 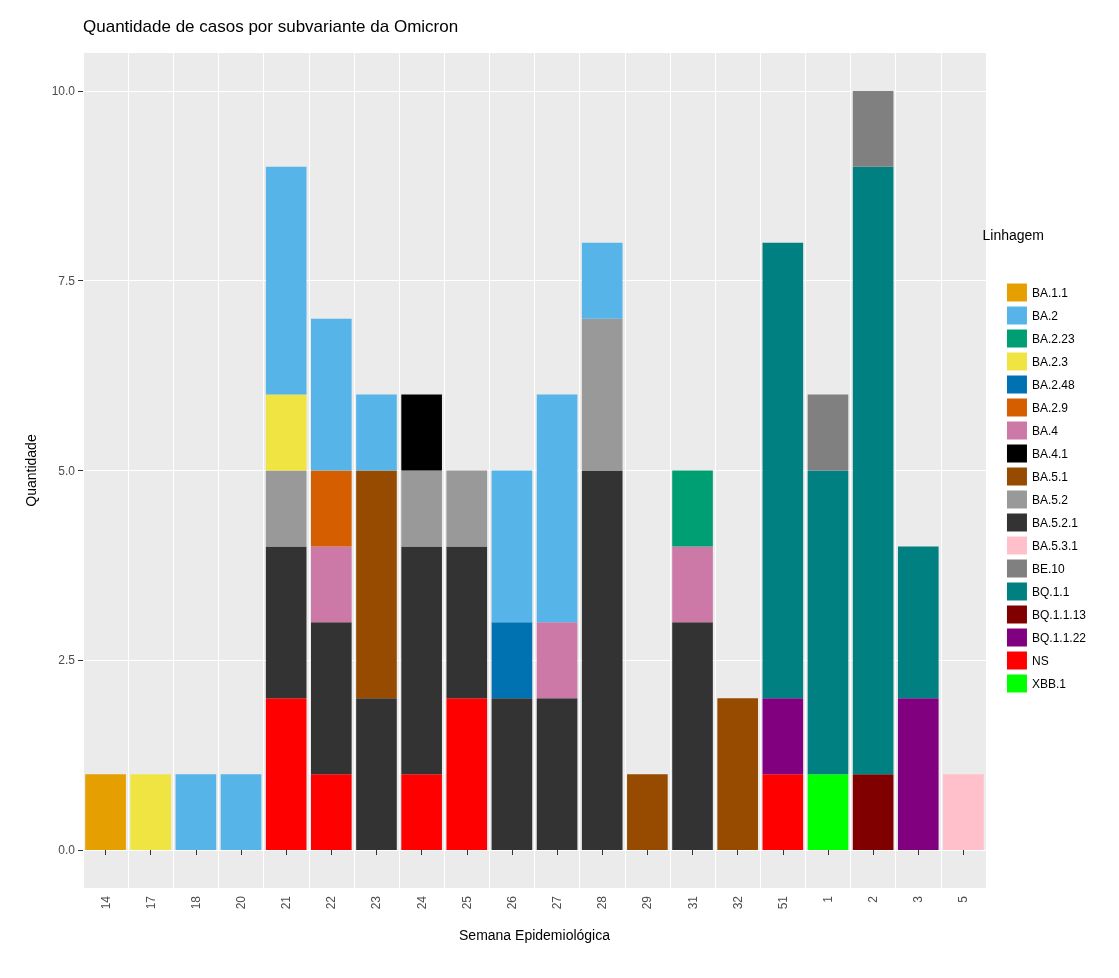 What do you see at coordinates (466, 902) in the screenshot?
I see `x-tick-label: 25` at bounding box center [466, 902].